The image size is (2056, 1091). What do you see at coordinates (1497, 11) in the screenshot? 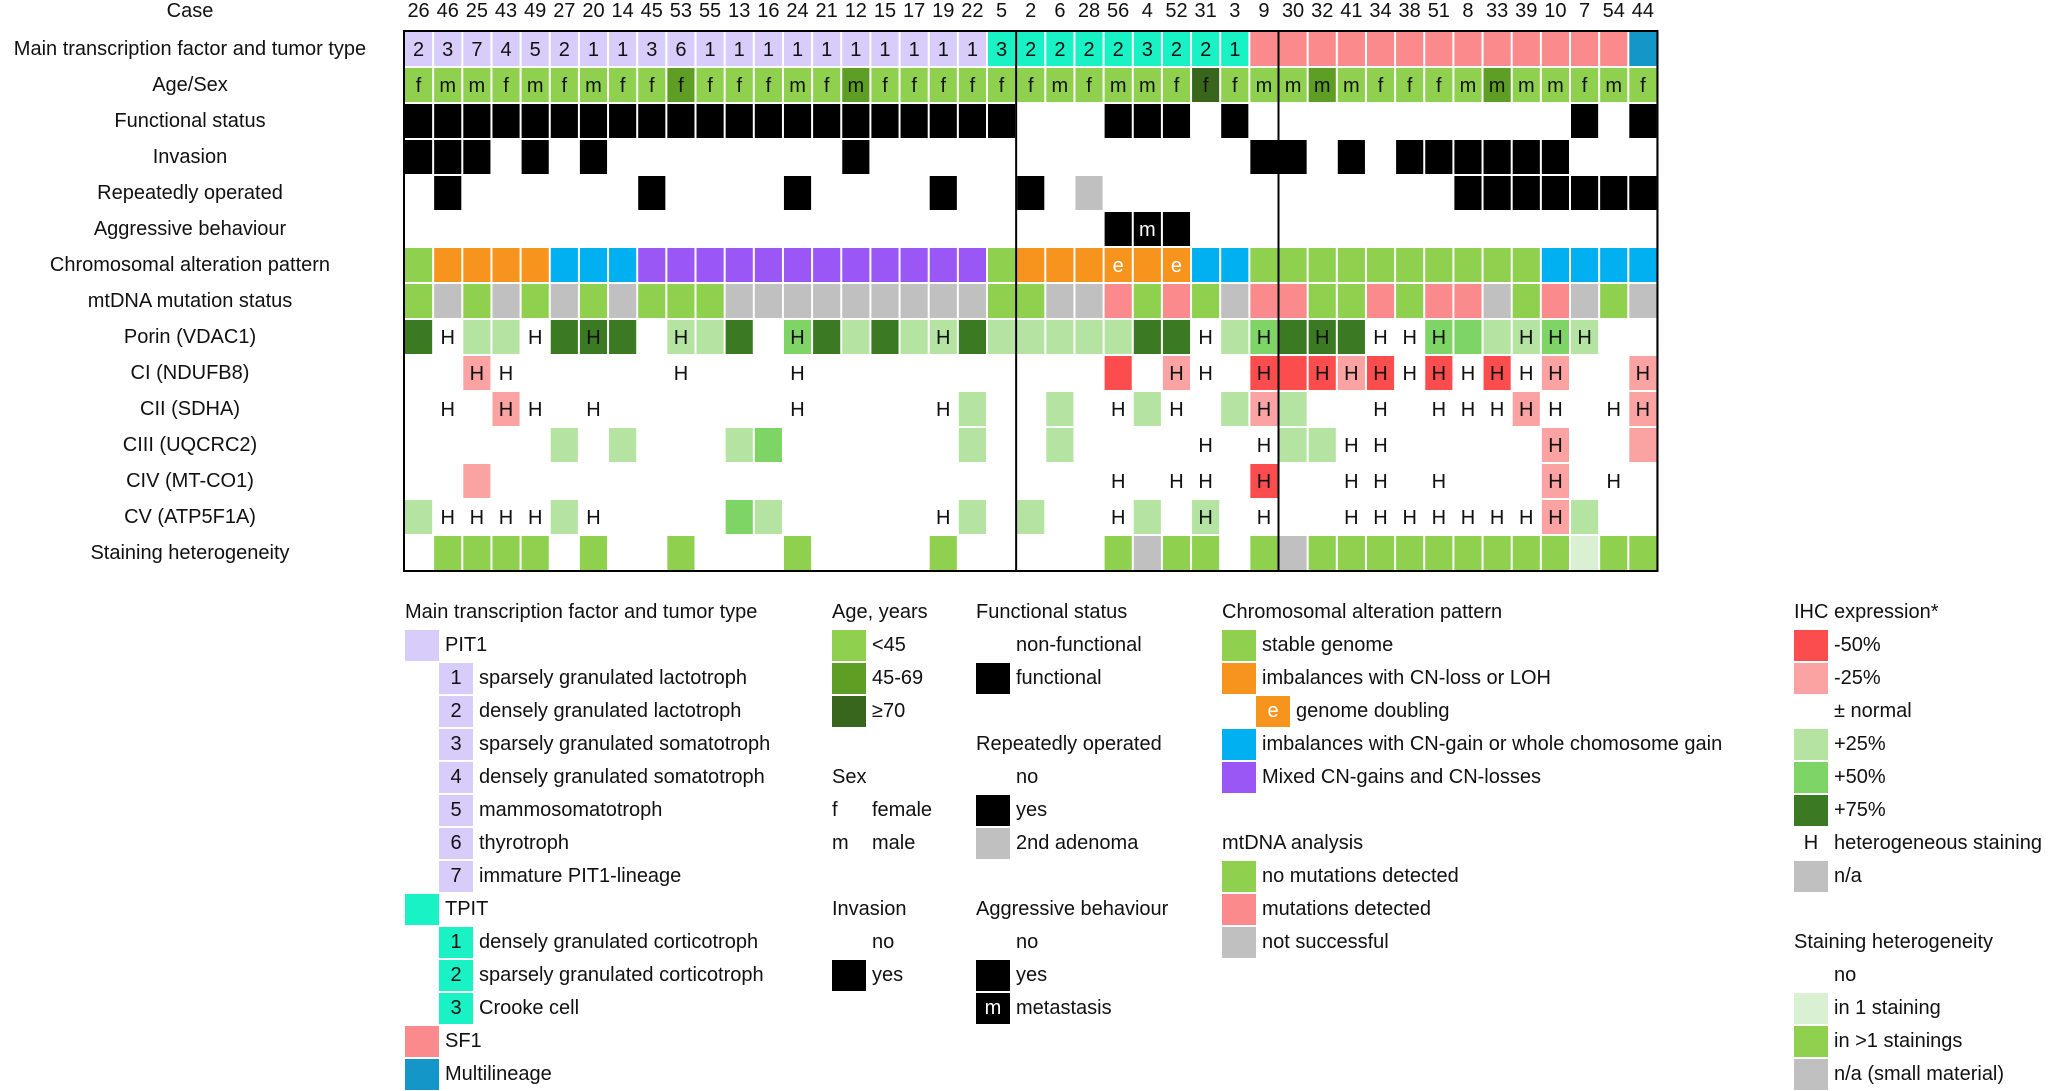
I see `case-number: 33` at bounding box center [1497, 11].